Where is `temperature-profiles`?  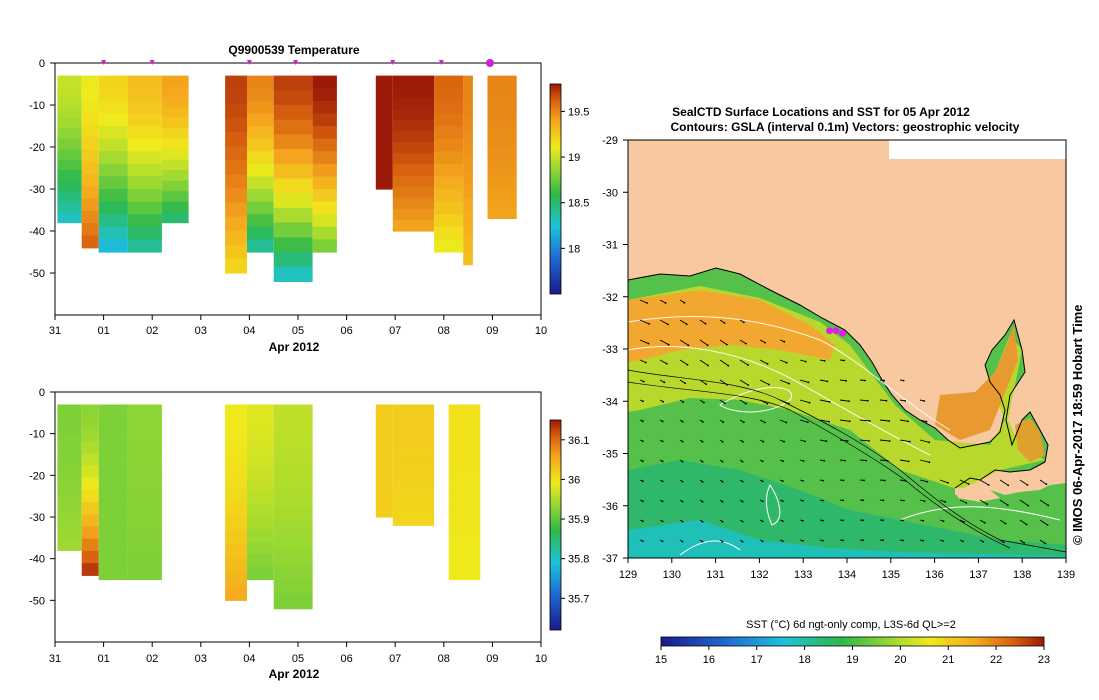 temperature-profiles is located at coordinates (287, 178).